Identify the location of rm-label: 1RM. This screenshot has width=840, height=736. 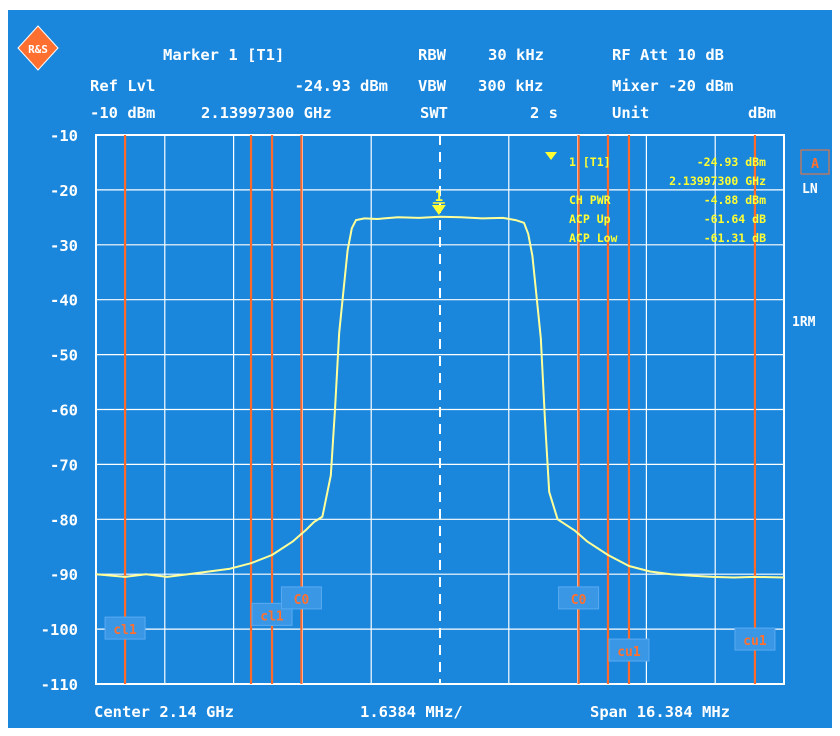
(804, 322).